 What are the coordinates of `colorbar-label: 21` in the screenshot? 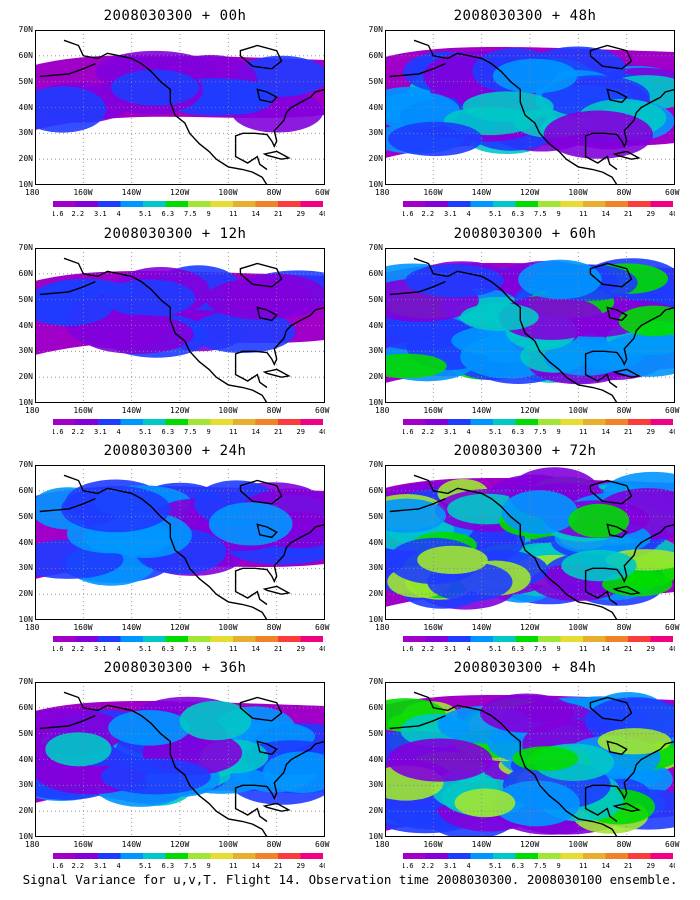 It's located at (278, 649).